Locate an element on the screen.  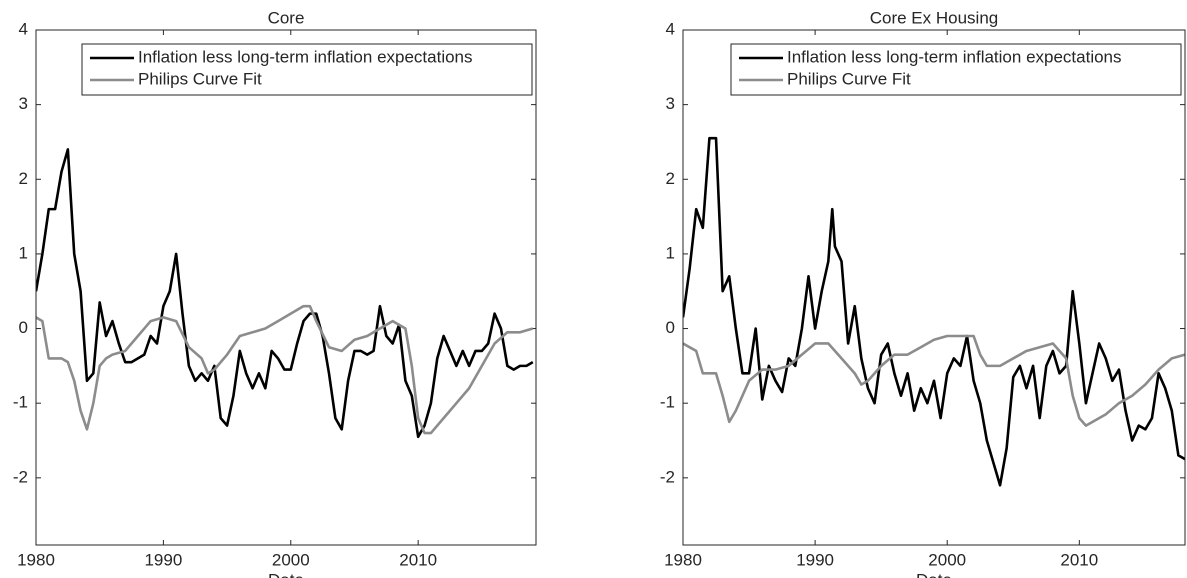
chart-title: Core Ex Housing is located at coordinates (934, 17).